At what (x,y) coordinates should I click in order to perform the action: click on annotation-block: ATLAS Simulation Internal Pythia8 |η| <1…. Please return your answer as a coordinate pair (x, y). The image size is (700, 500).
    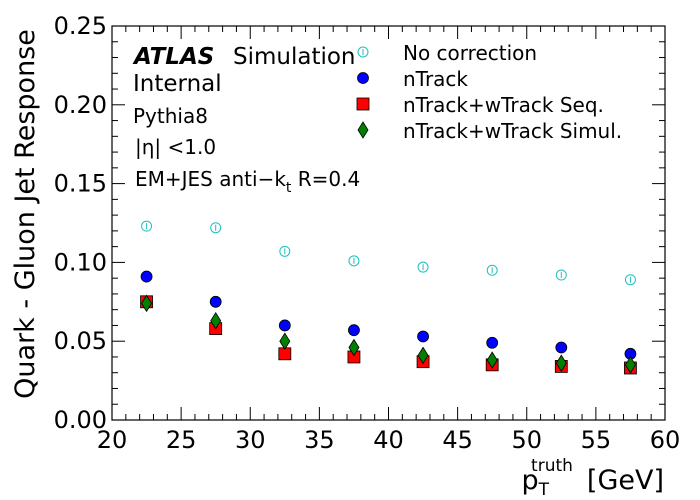
    Looking at the image, I should click on (246, 120).